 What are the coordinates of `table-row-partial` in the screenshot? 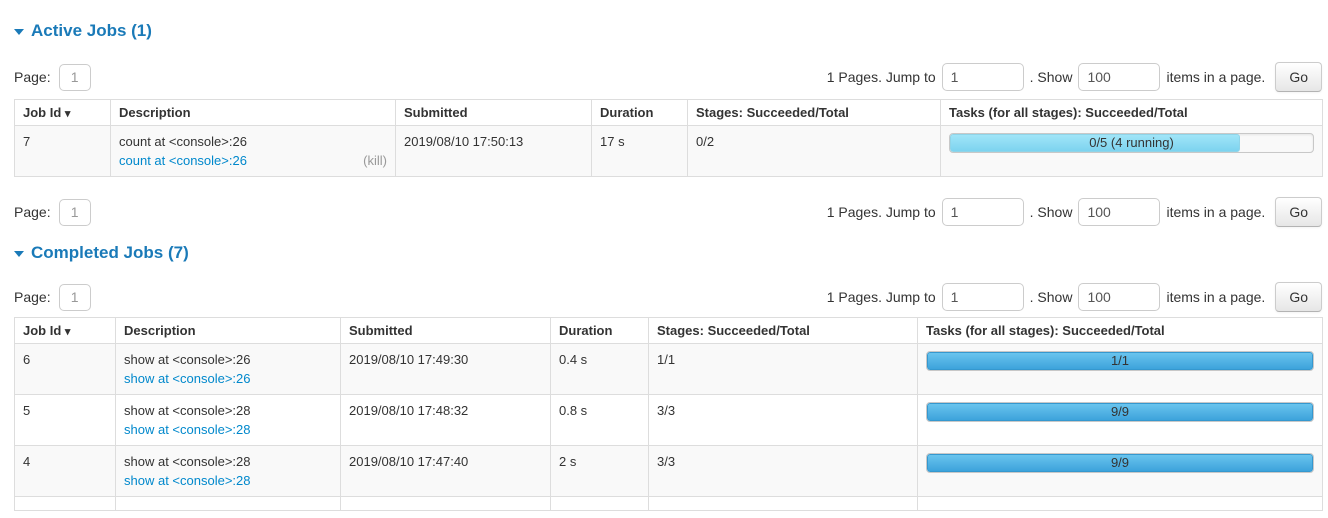 It's located at (668, 503).